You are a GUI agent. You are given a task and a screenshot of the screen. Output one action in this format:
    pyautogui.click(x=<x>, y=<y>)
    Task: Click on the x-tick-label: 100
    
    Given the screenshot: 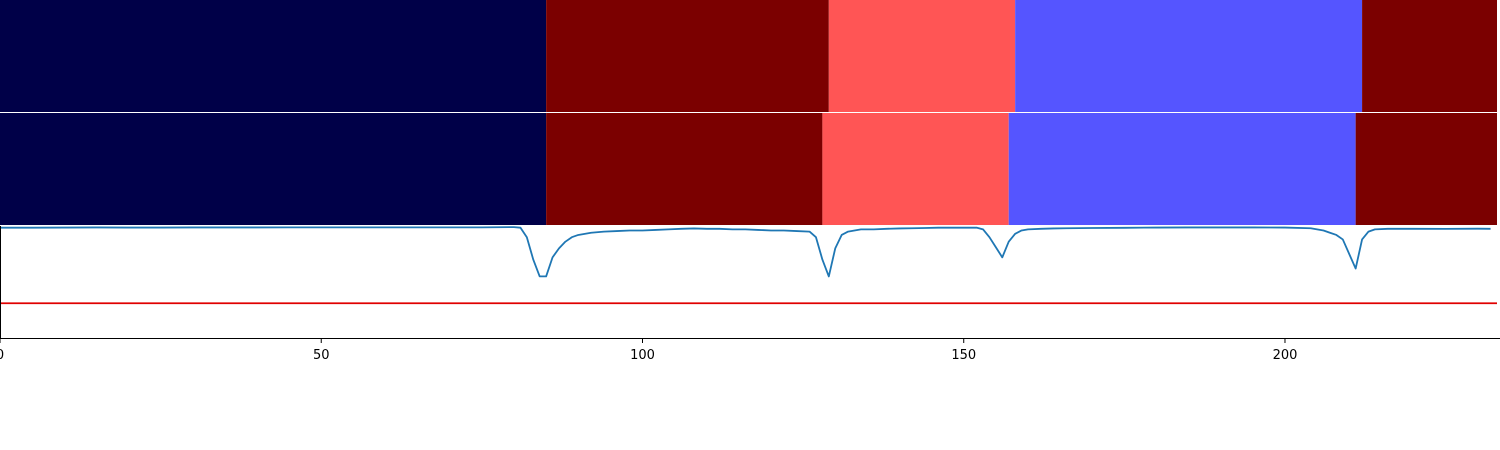 What is the action you would take?
    pyautogui.click(x=642, y=355)
    